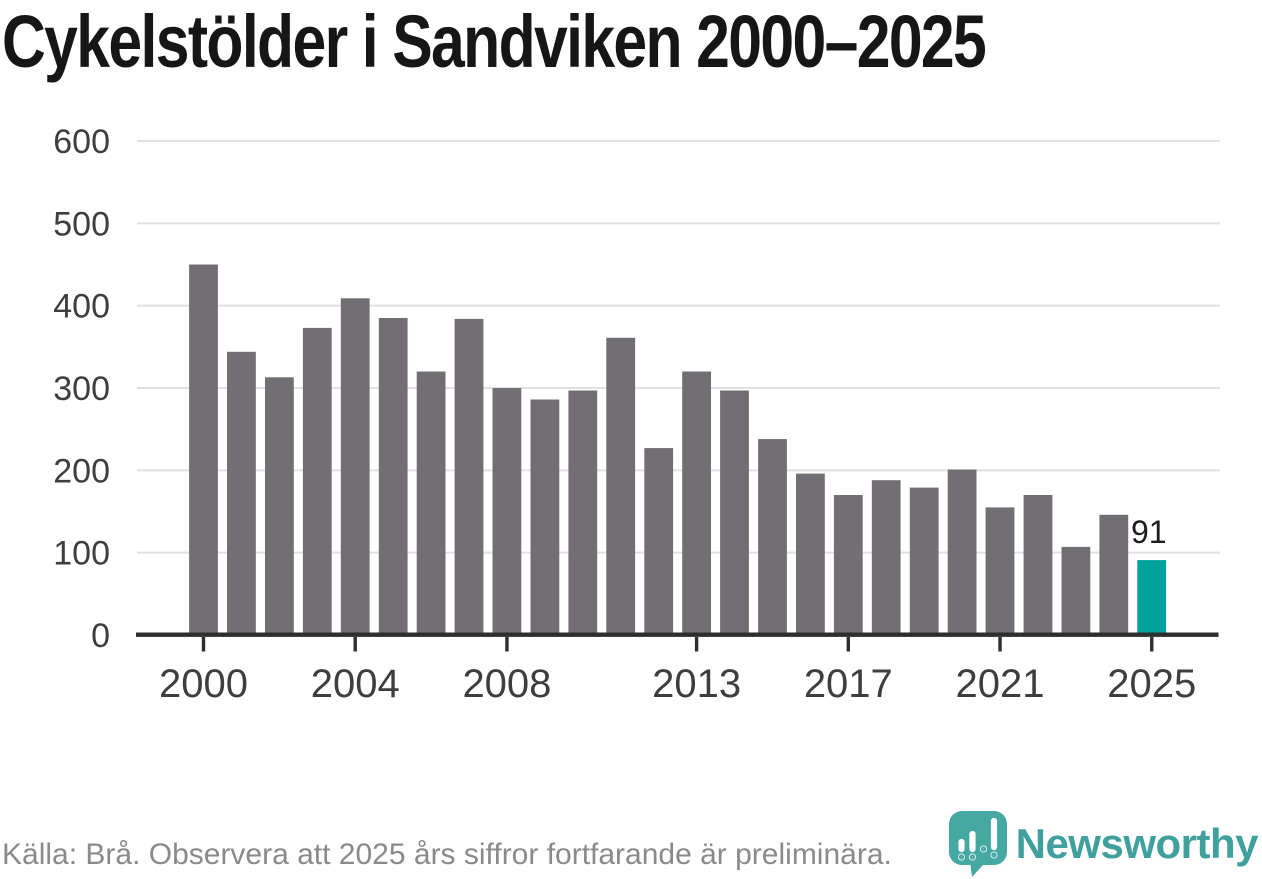  Describe the element at coordinates (506, 684) in the screenshot. I see `x-tick-label-2008: 2008` at that location.